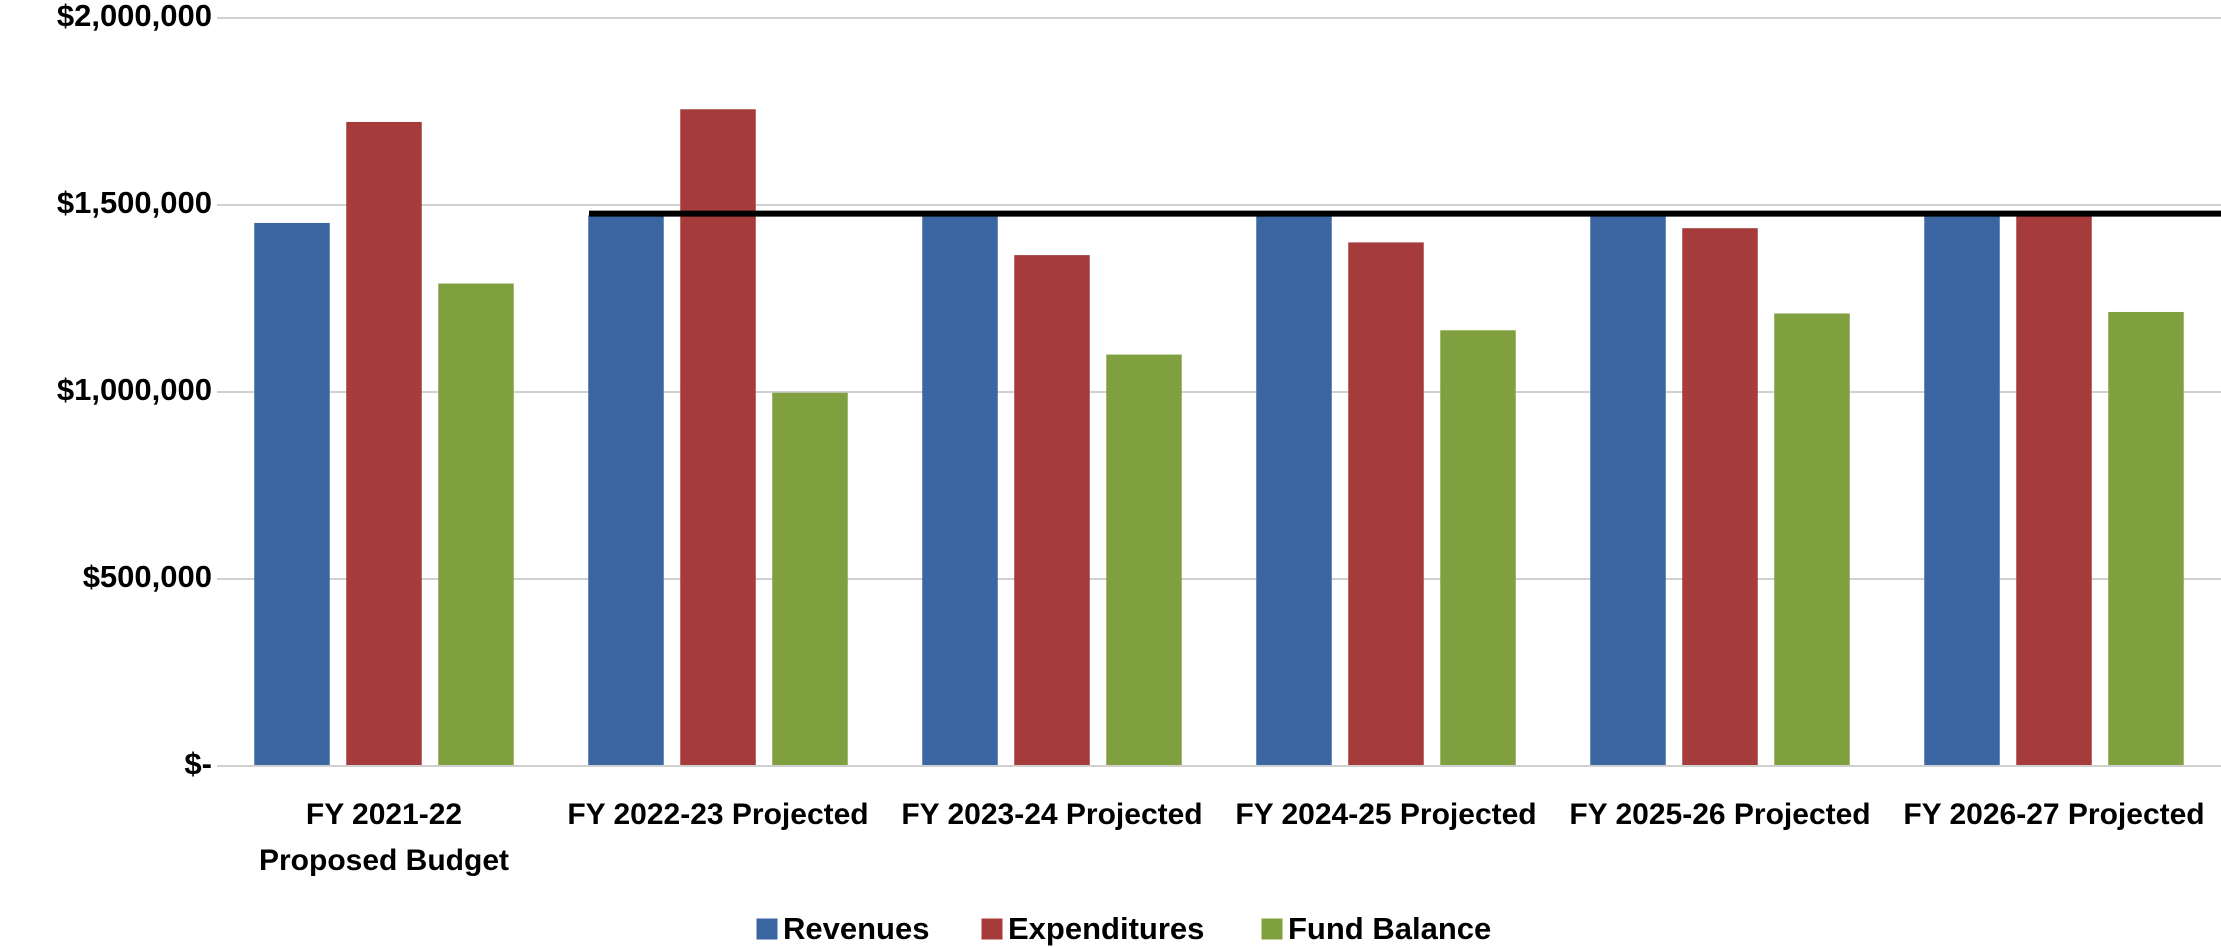  What do you see at coordinates (134, 16) in the screenshot?
I see `y-tick-label: $2,000,000` at bounding box center [134, 16].